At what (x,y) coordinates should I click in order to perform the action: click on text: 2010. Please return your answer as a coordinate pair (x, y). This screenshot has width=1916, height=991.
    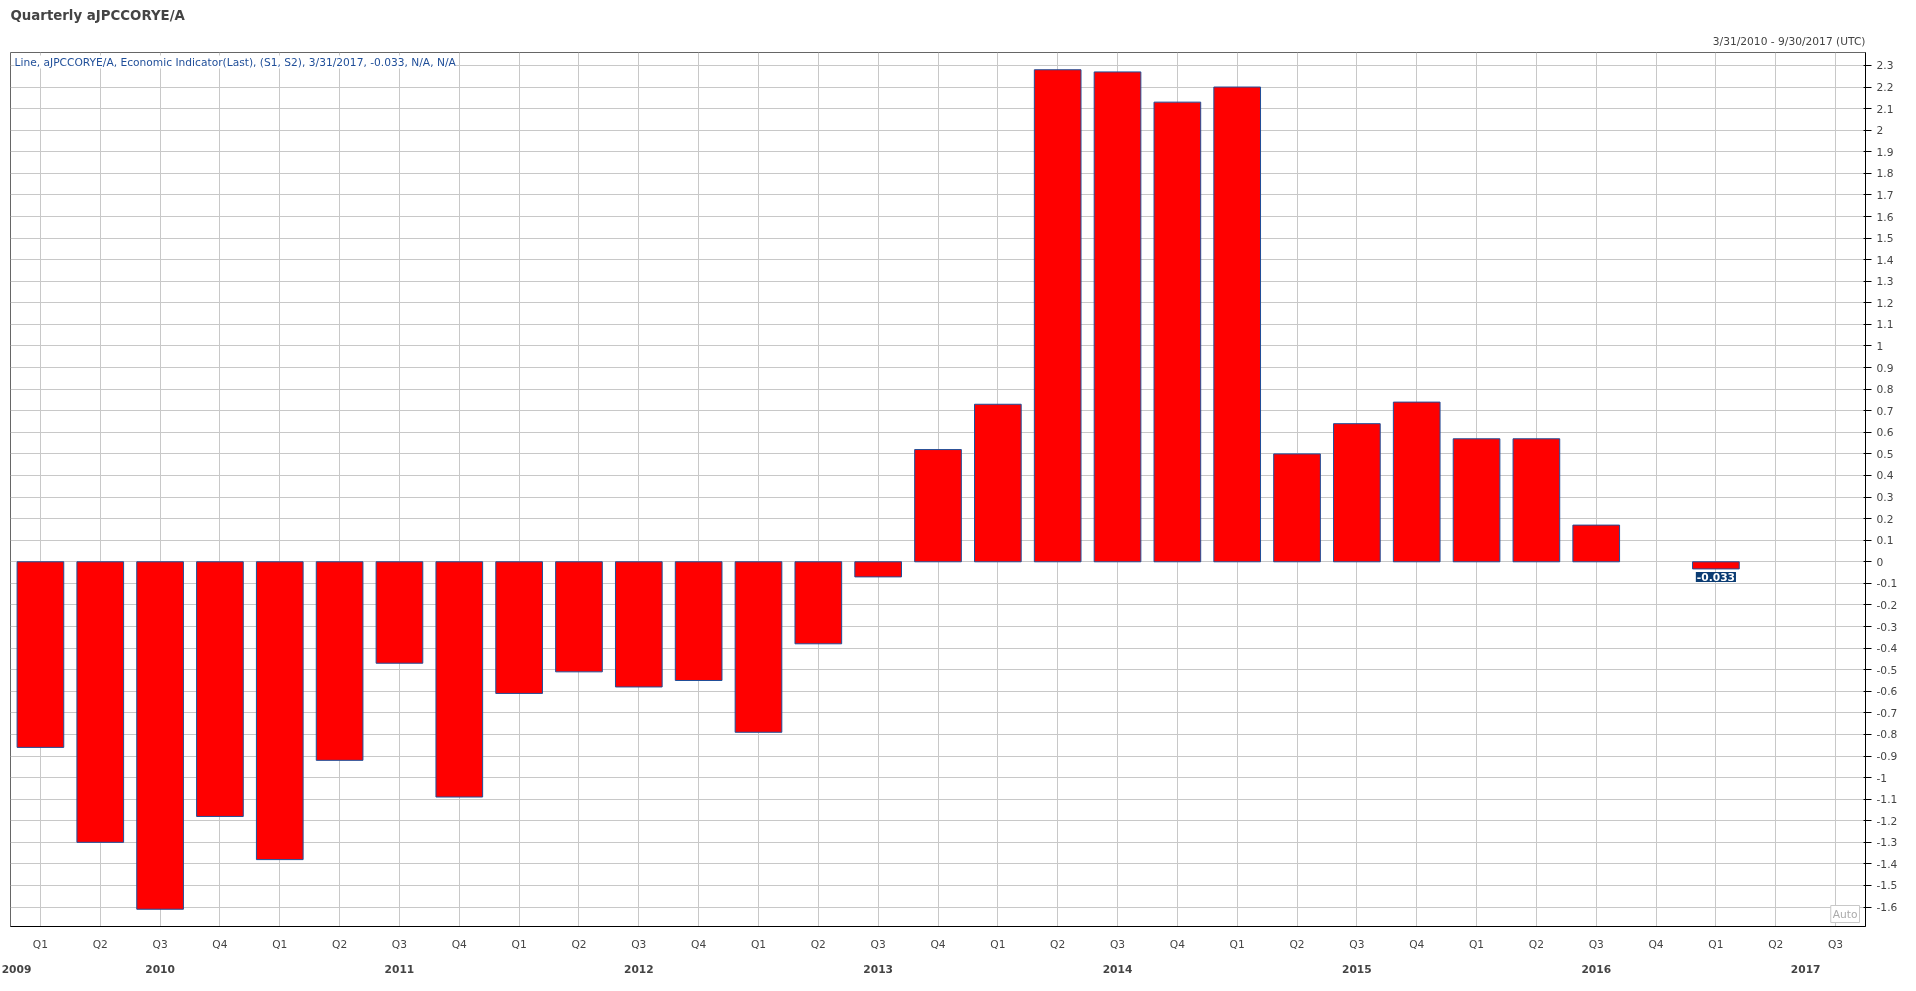
    Looking at the image, I should click on (160, 969).